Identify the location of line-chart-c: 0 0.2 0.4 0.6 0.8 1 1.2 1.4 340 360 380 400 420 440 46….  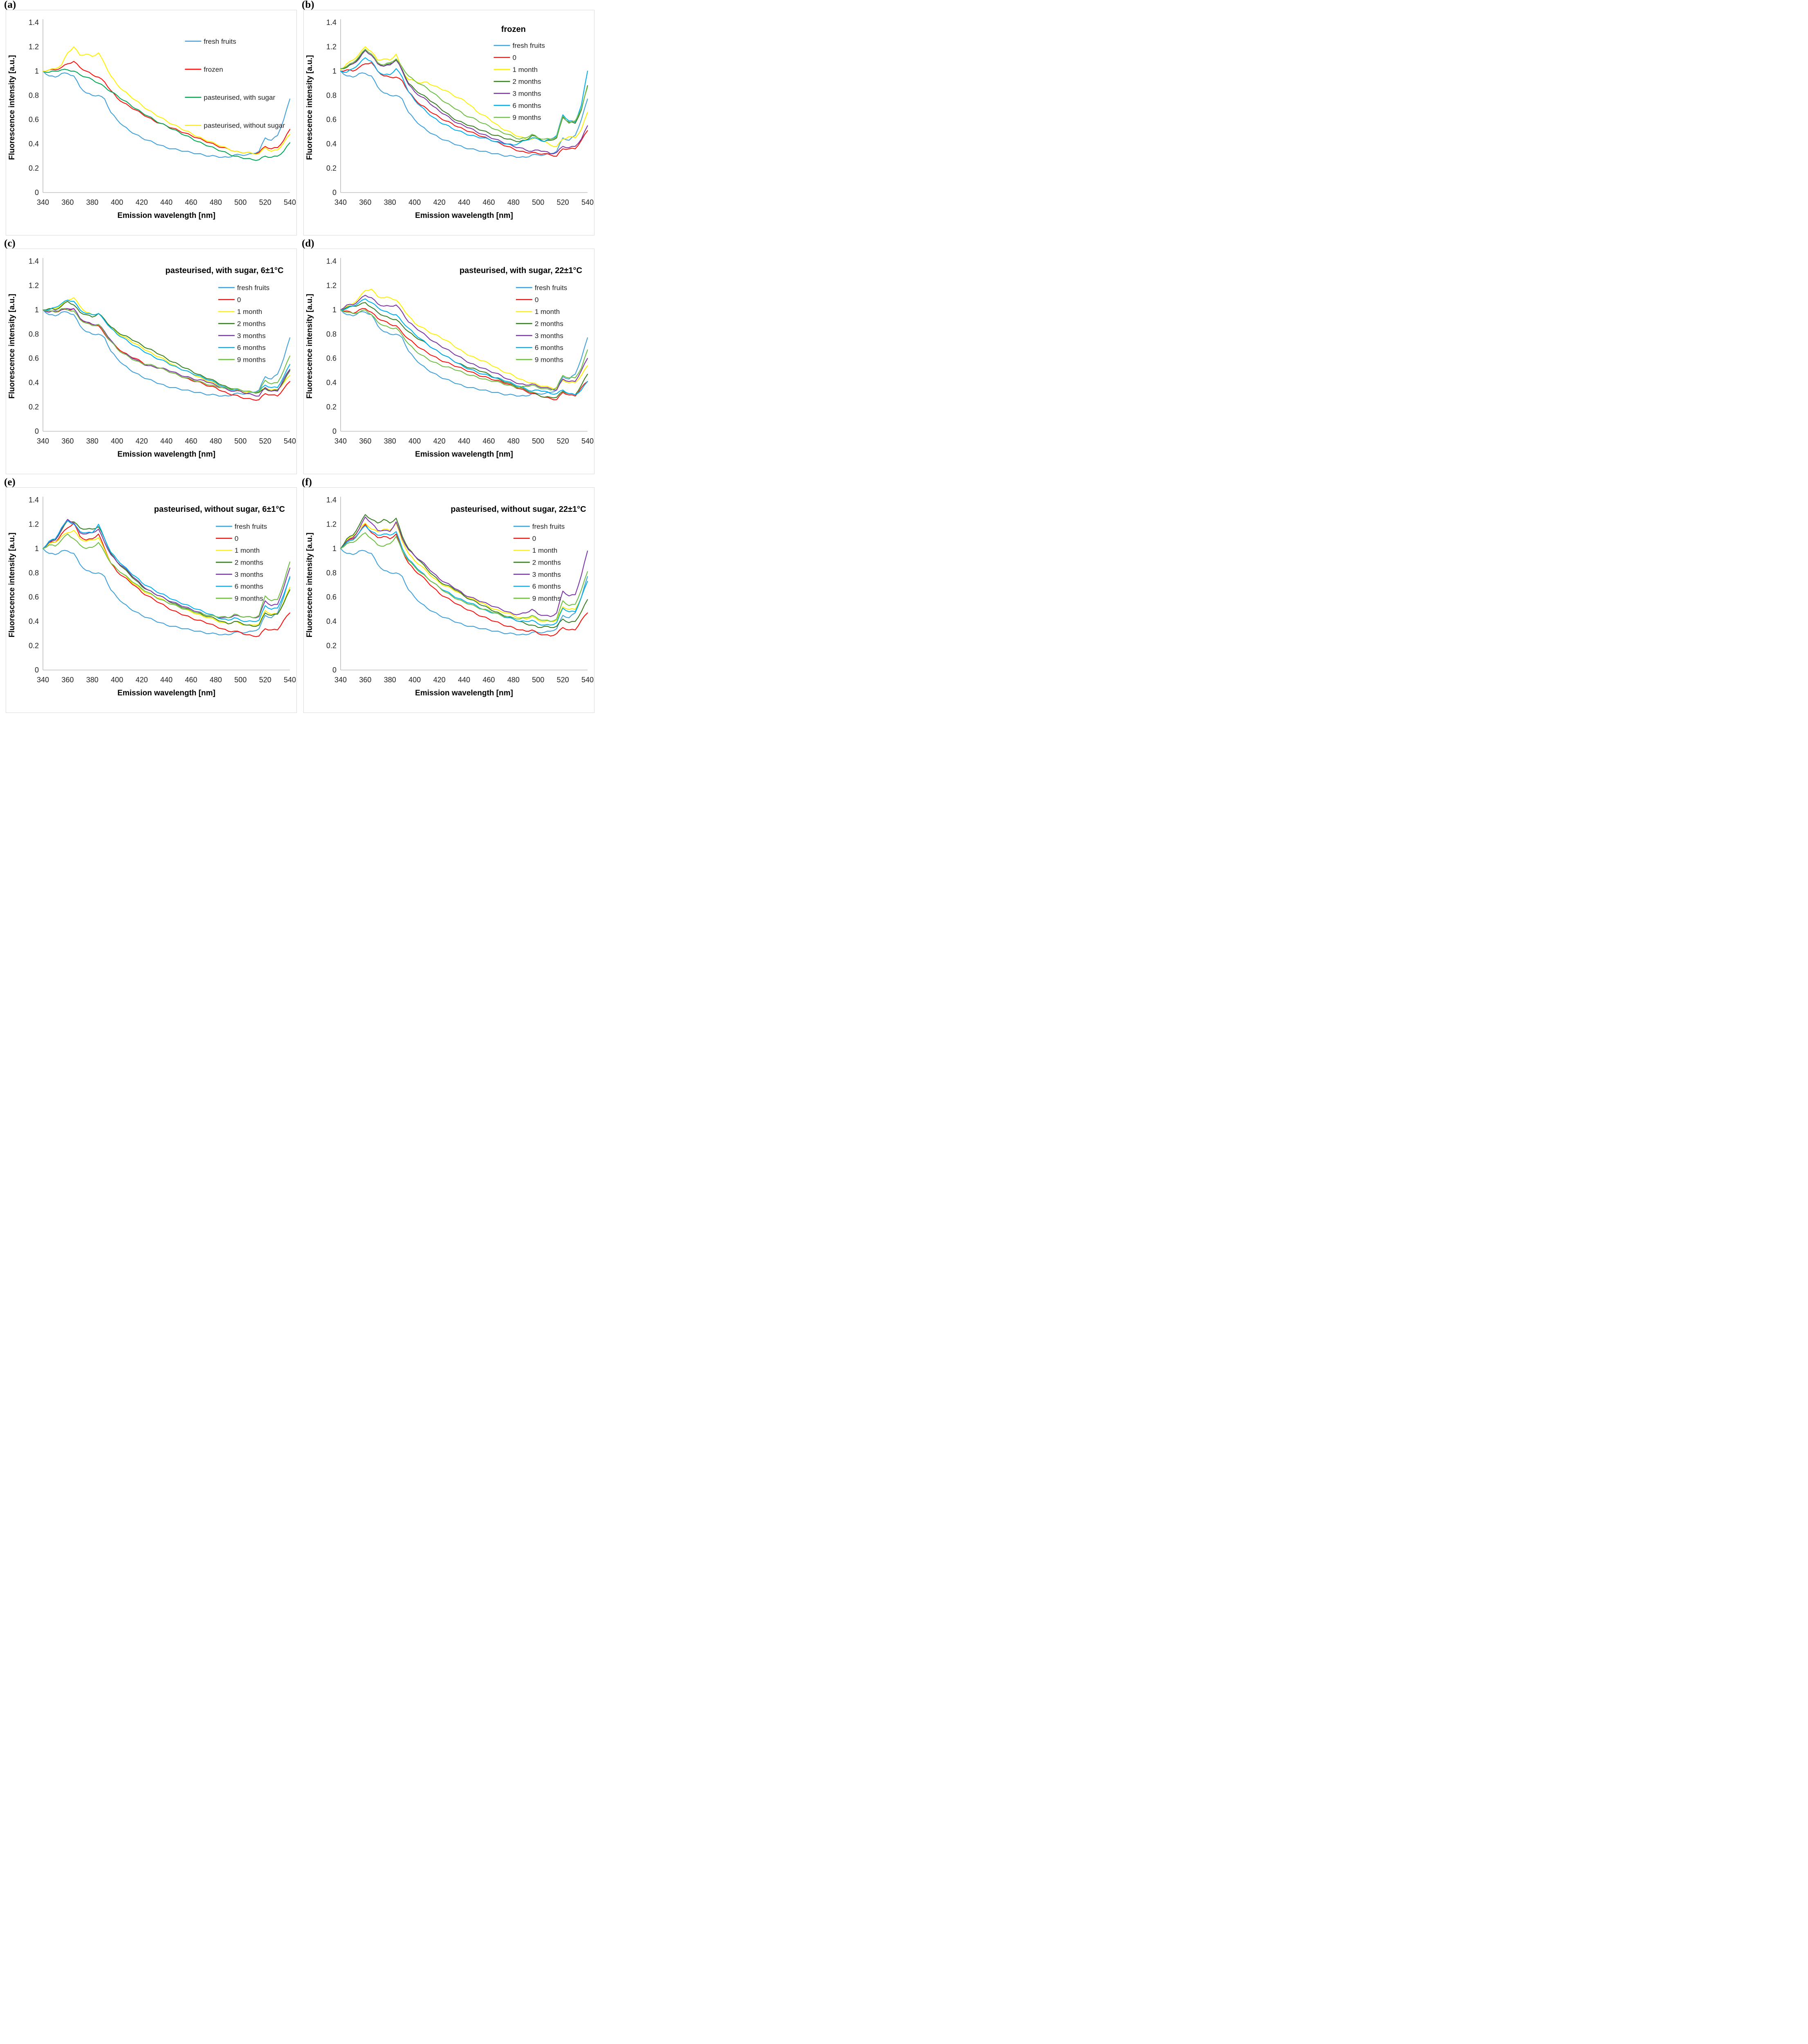
(152, 358).